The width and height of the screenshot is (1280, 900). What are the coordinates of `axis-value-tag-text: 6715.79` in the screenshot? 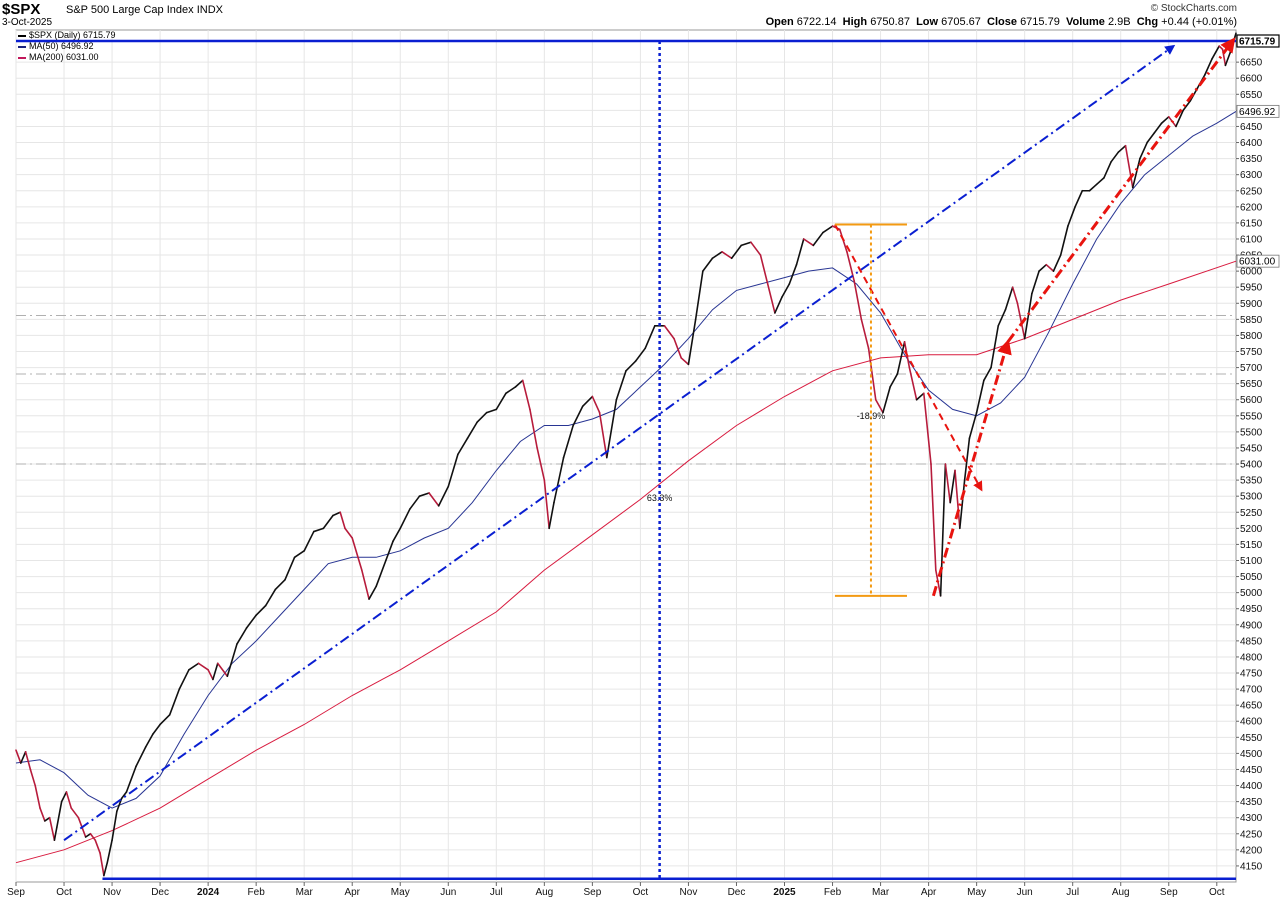 It's located at (1257, 41).